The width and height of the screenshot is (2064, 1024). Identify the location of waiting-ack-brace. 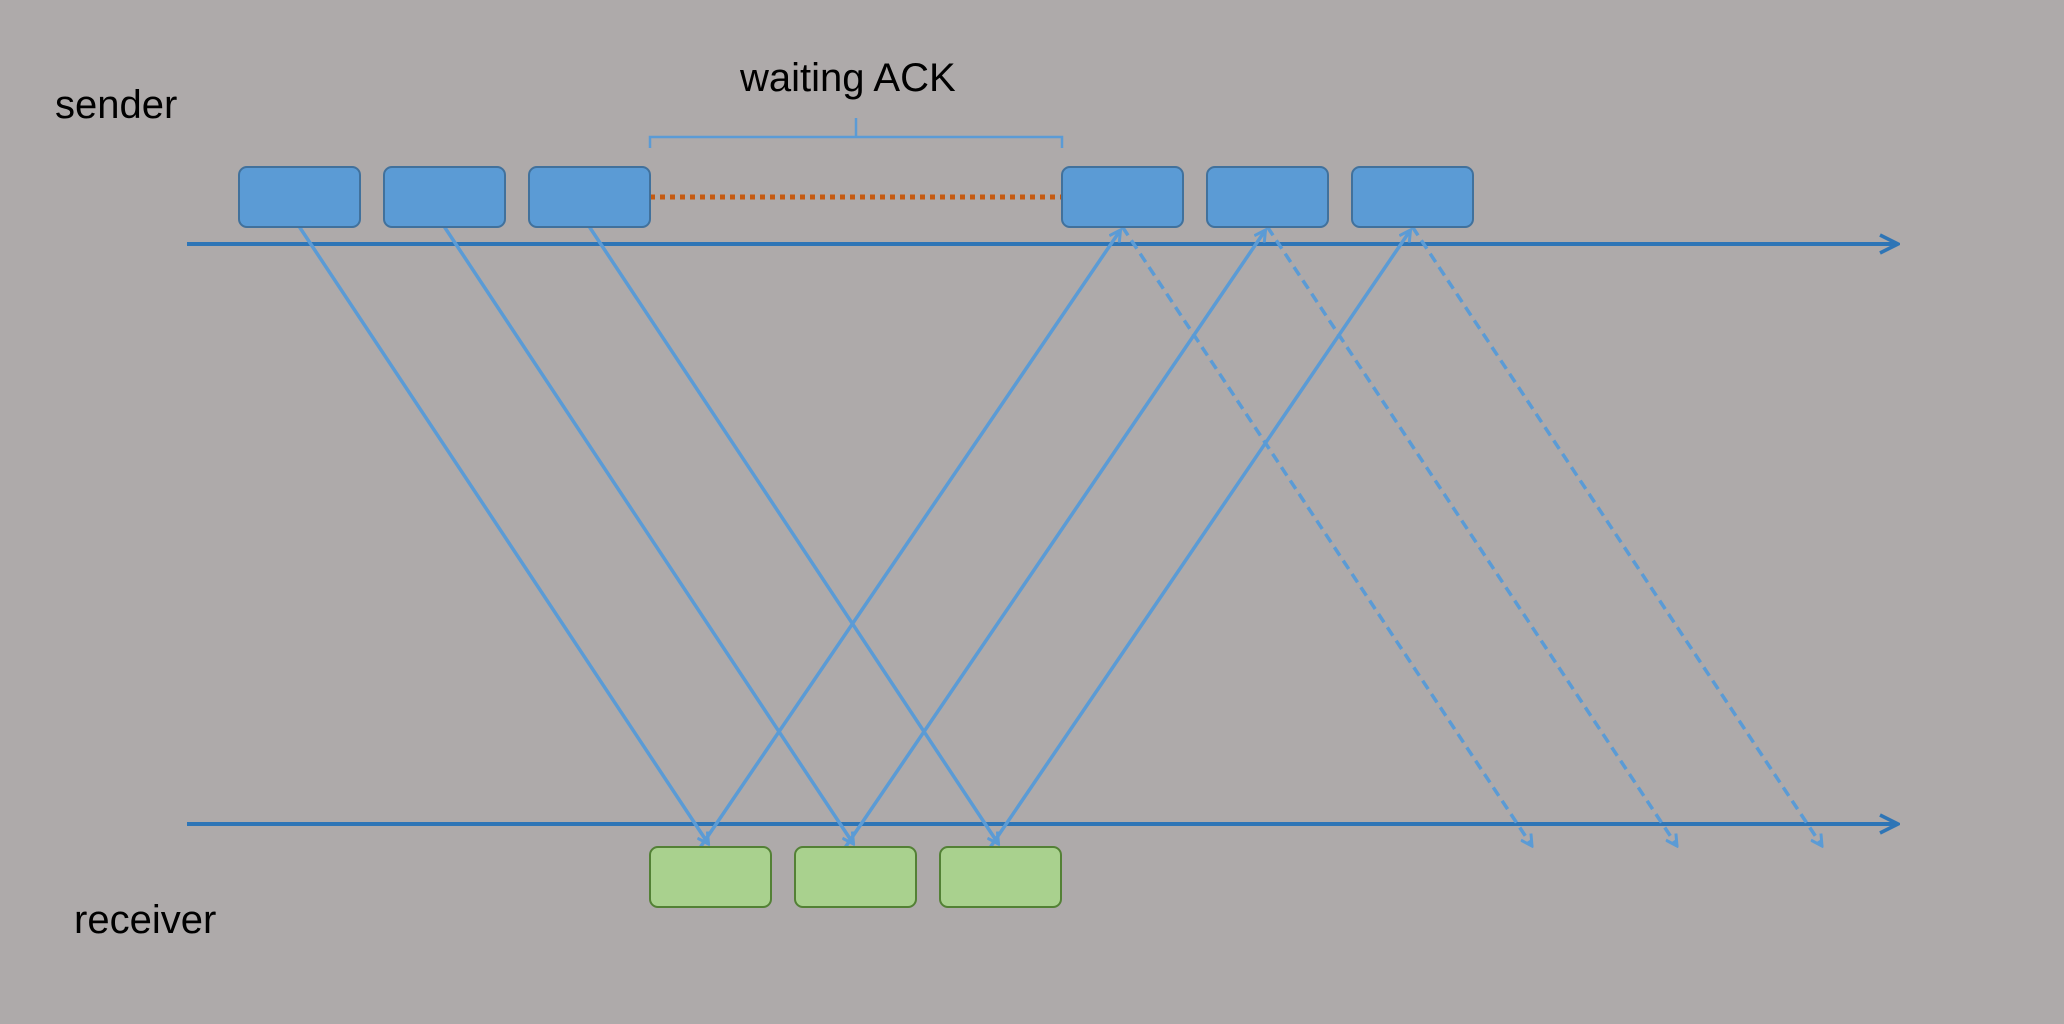
(856, 133).